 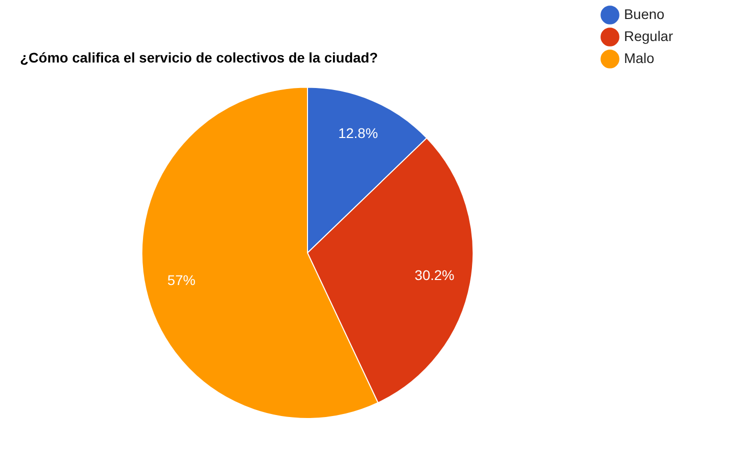 I want to click on legend-label: Bueno, so click(x=644, y=14).